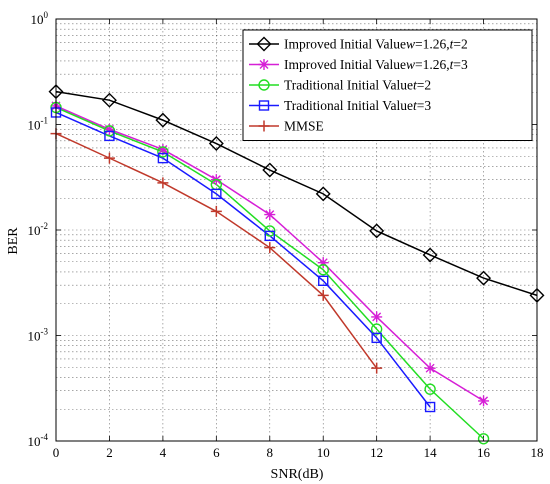 The height and width of the screenshot is (484, 550). Describe the element at coordinates (13, 241) in the screenshot. I see `y-axis-label: BER` at that location.